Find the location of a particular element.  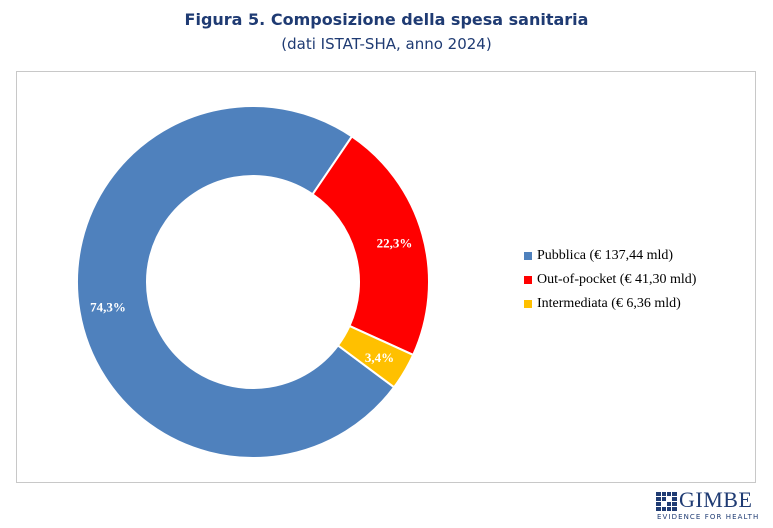

gimbe-logo-mark-icon is located at coordinates (666, 501).